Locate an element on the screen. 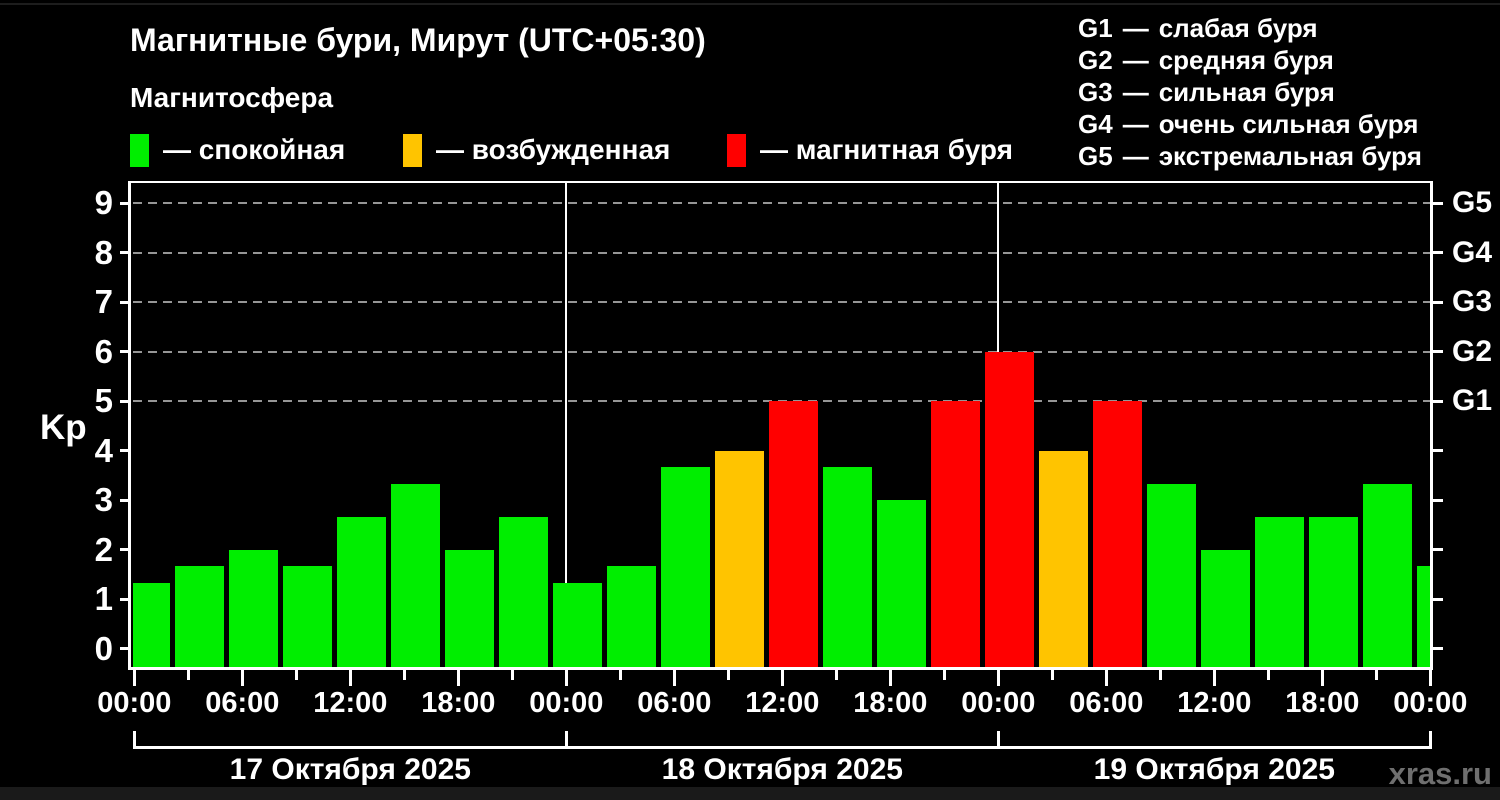  legend-item: — магнитная буря is located at coordinates (870, 150).